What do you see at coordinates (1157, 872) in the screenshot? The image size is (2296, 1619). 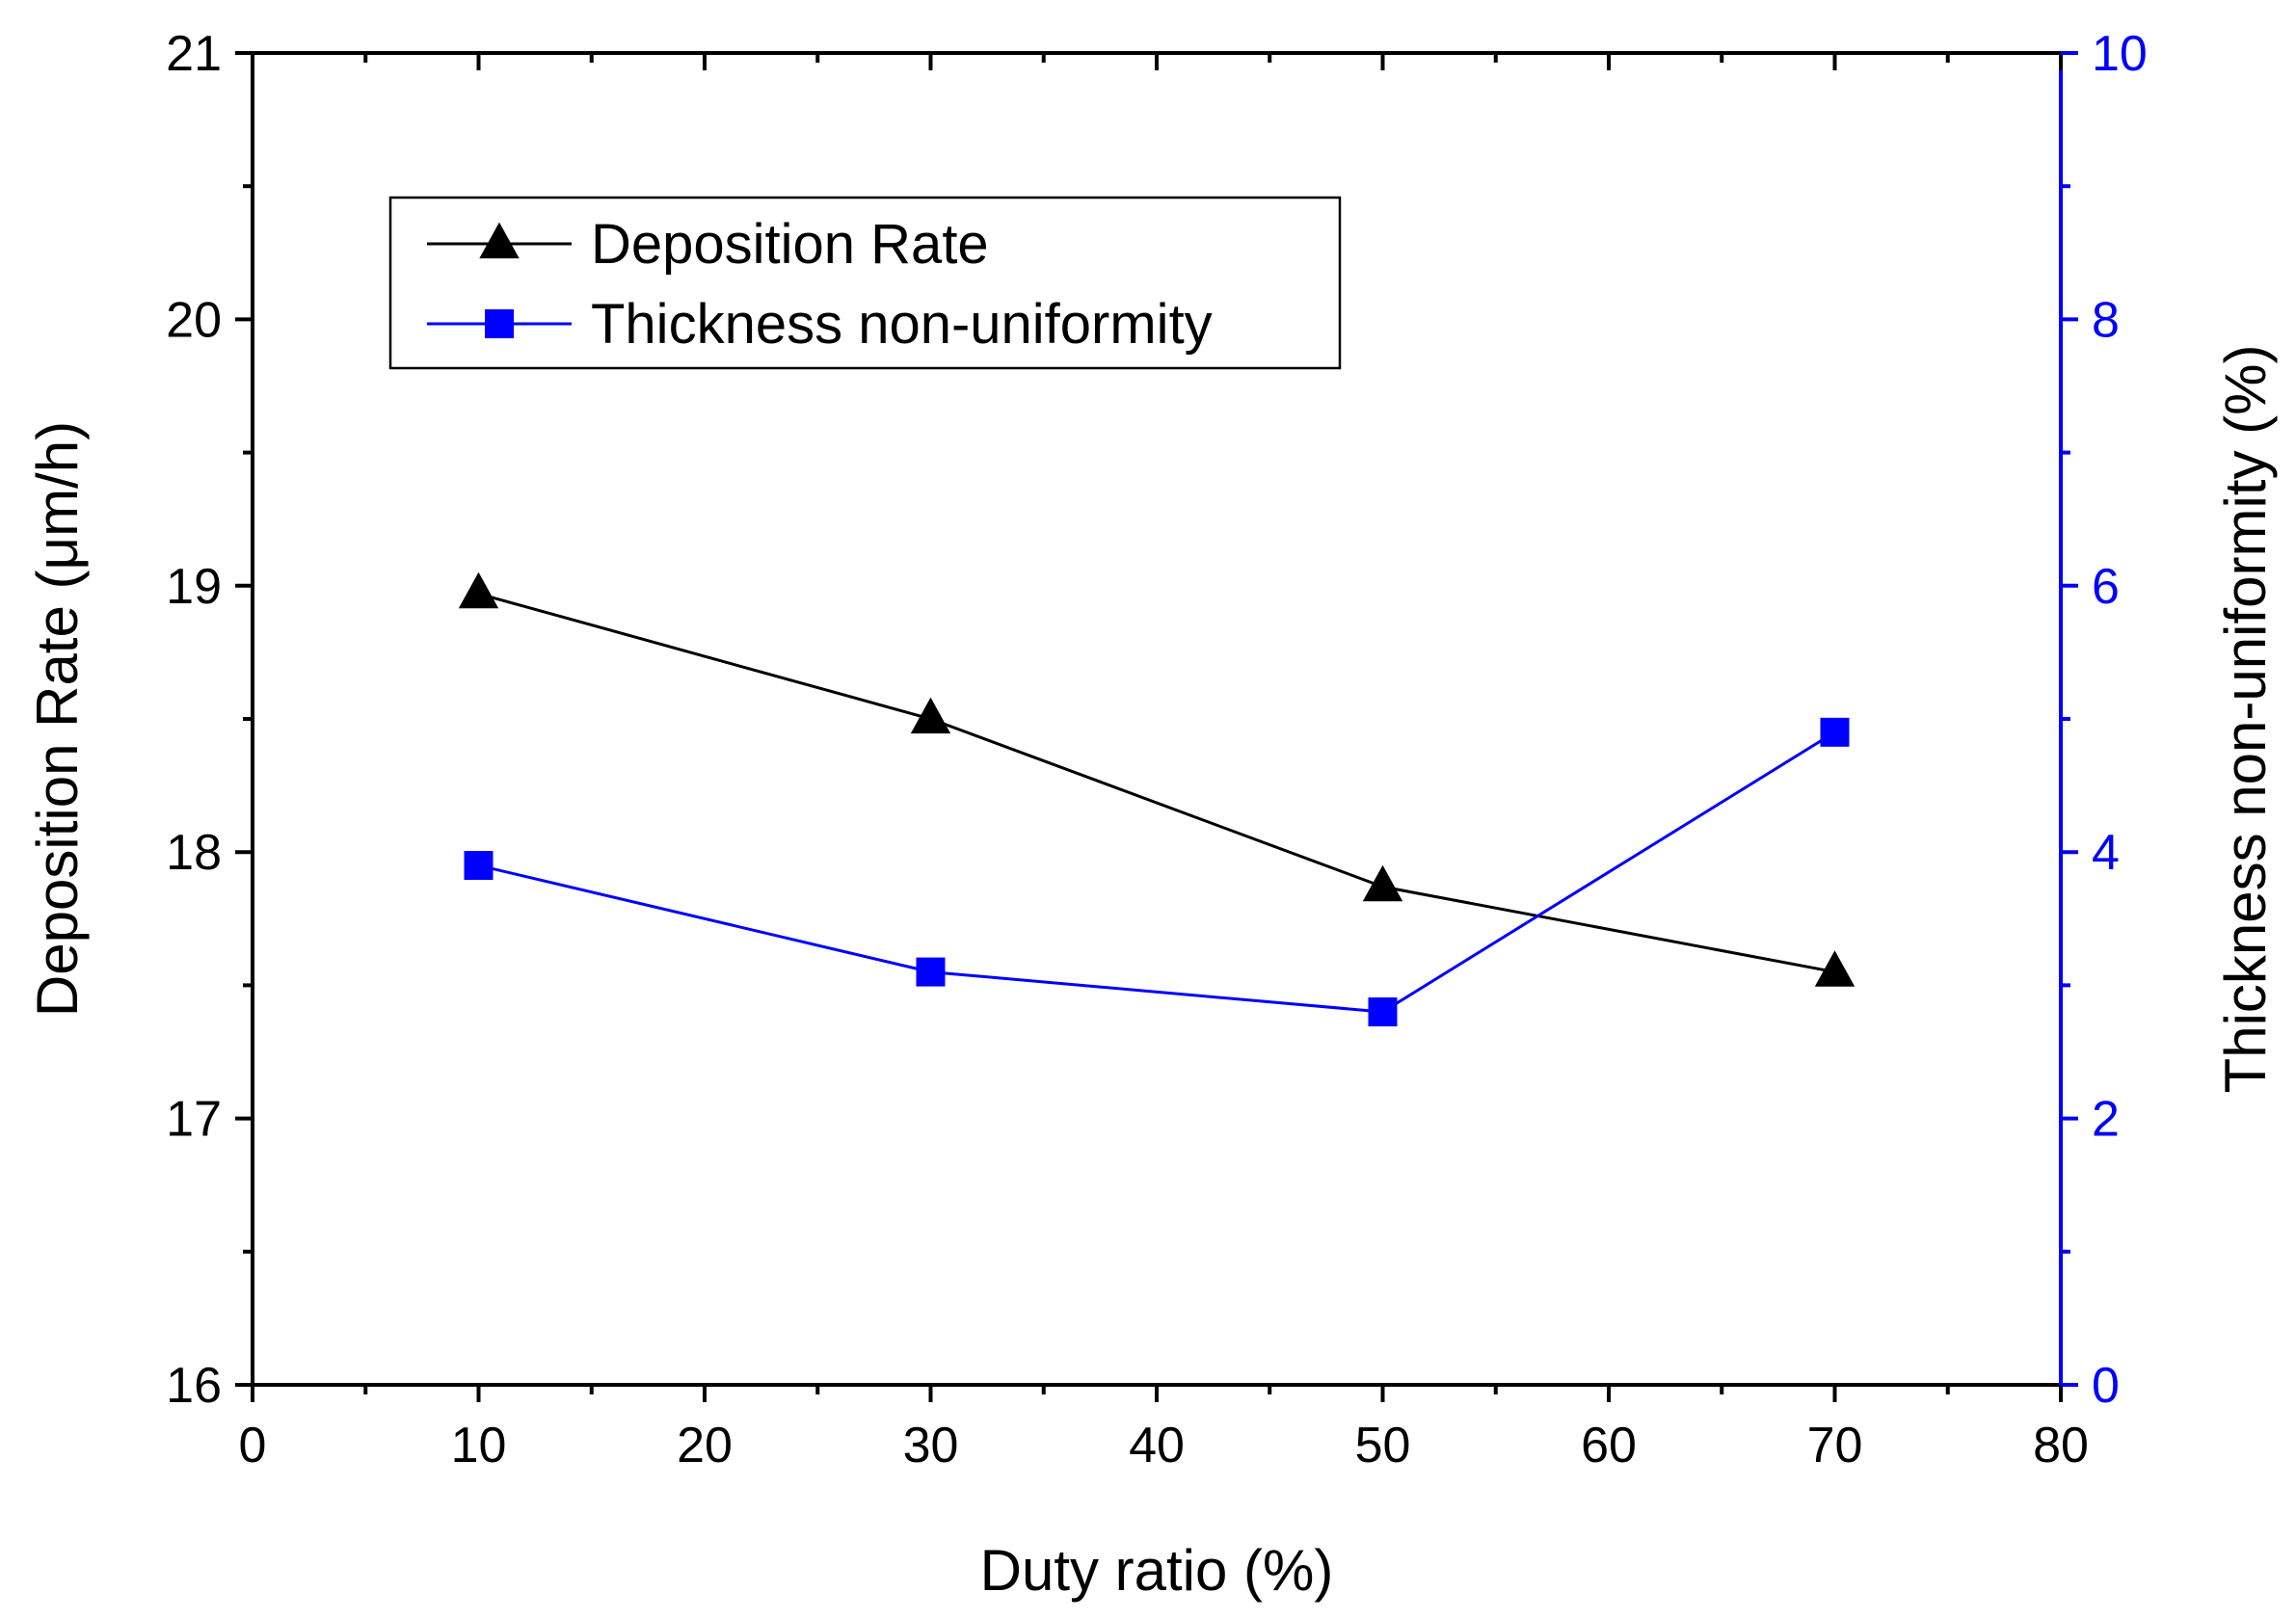 I see `thickness-non-uniformity-line` at bounding box center [1157, 872].